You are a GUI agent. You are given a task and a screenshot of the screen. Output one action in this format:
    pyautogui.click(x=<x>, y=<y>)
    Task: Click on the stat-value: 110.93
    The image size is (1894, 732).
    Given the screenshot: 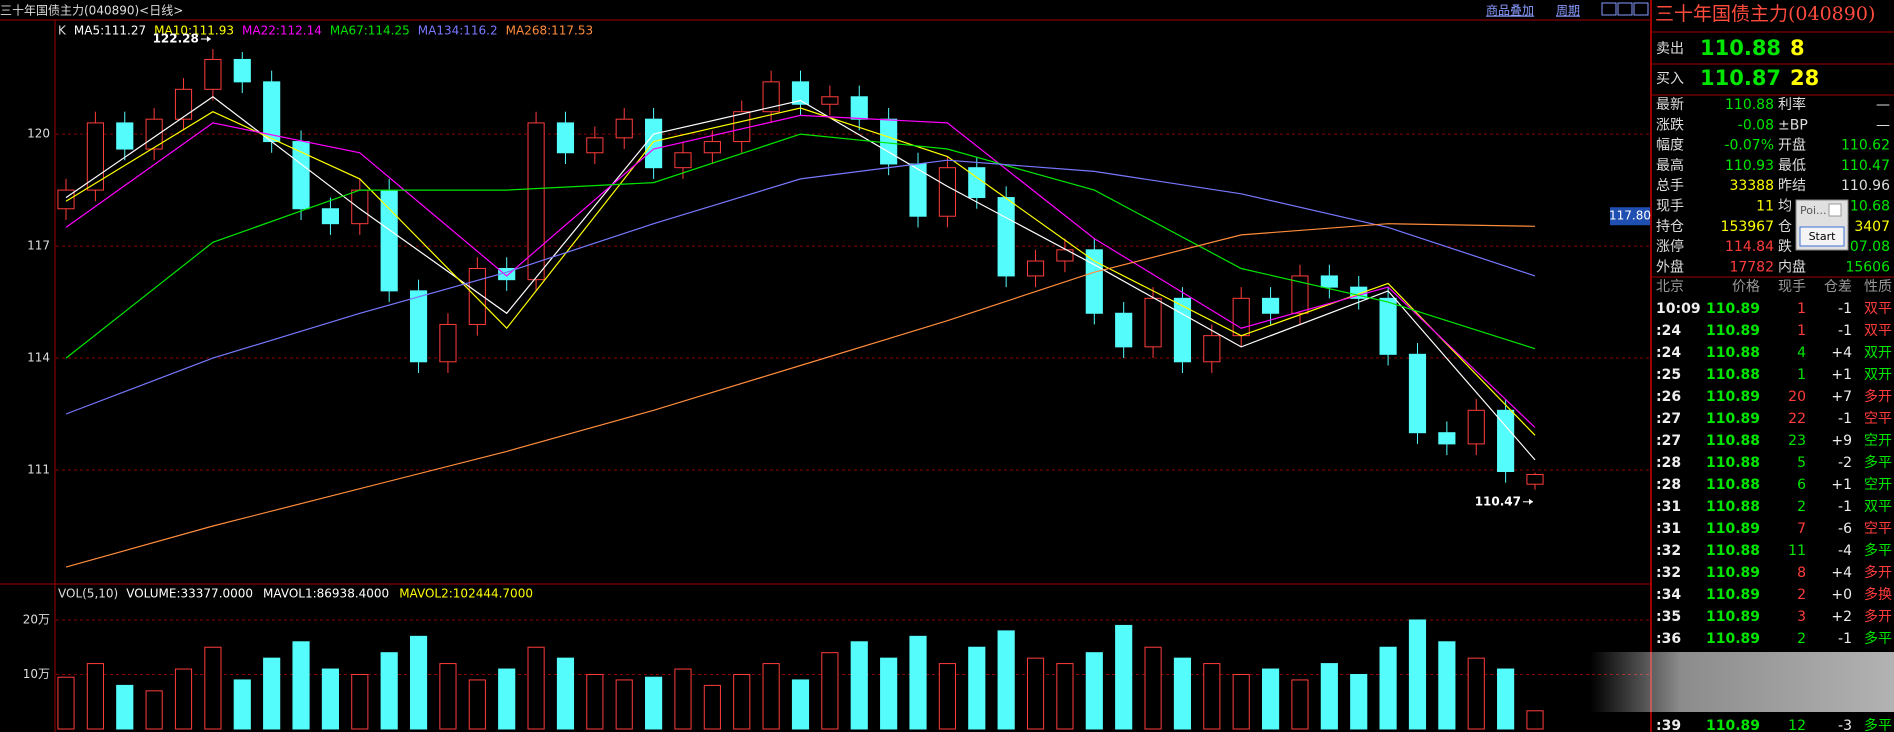 What is the action you would take?
    pyautogui.click(x=1749, y=166)
    